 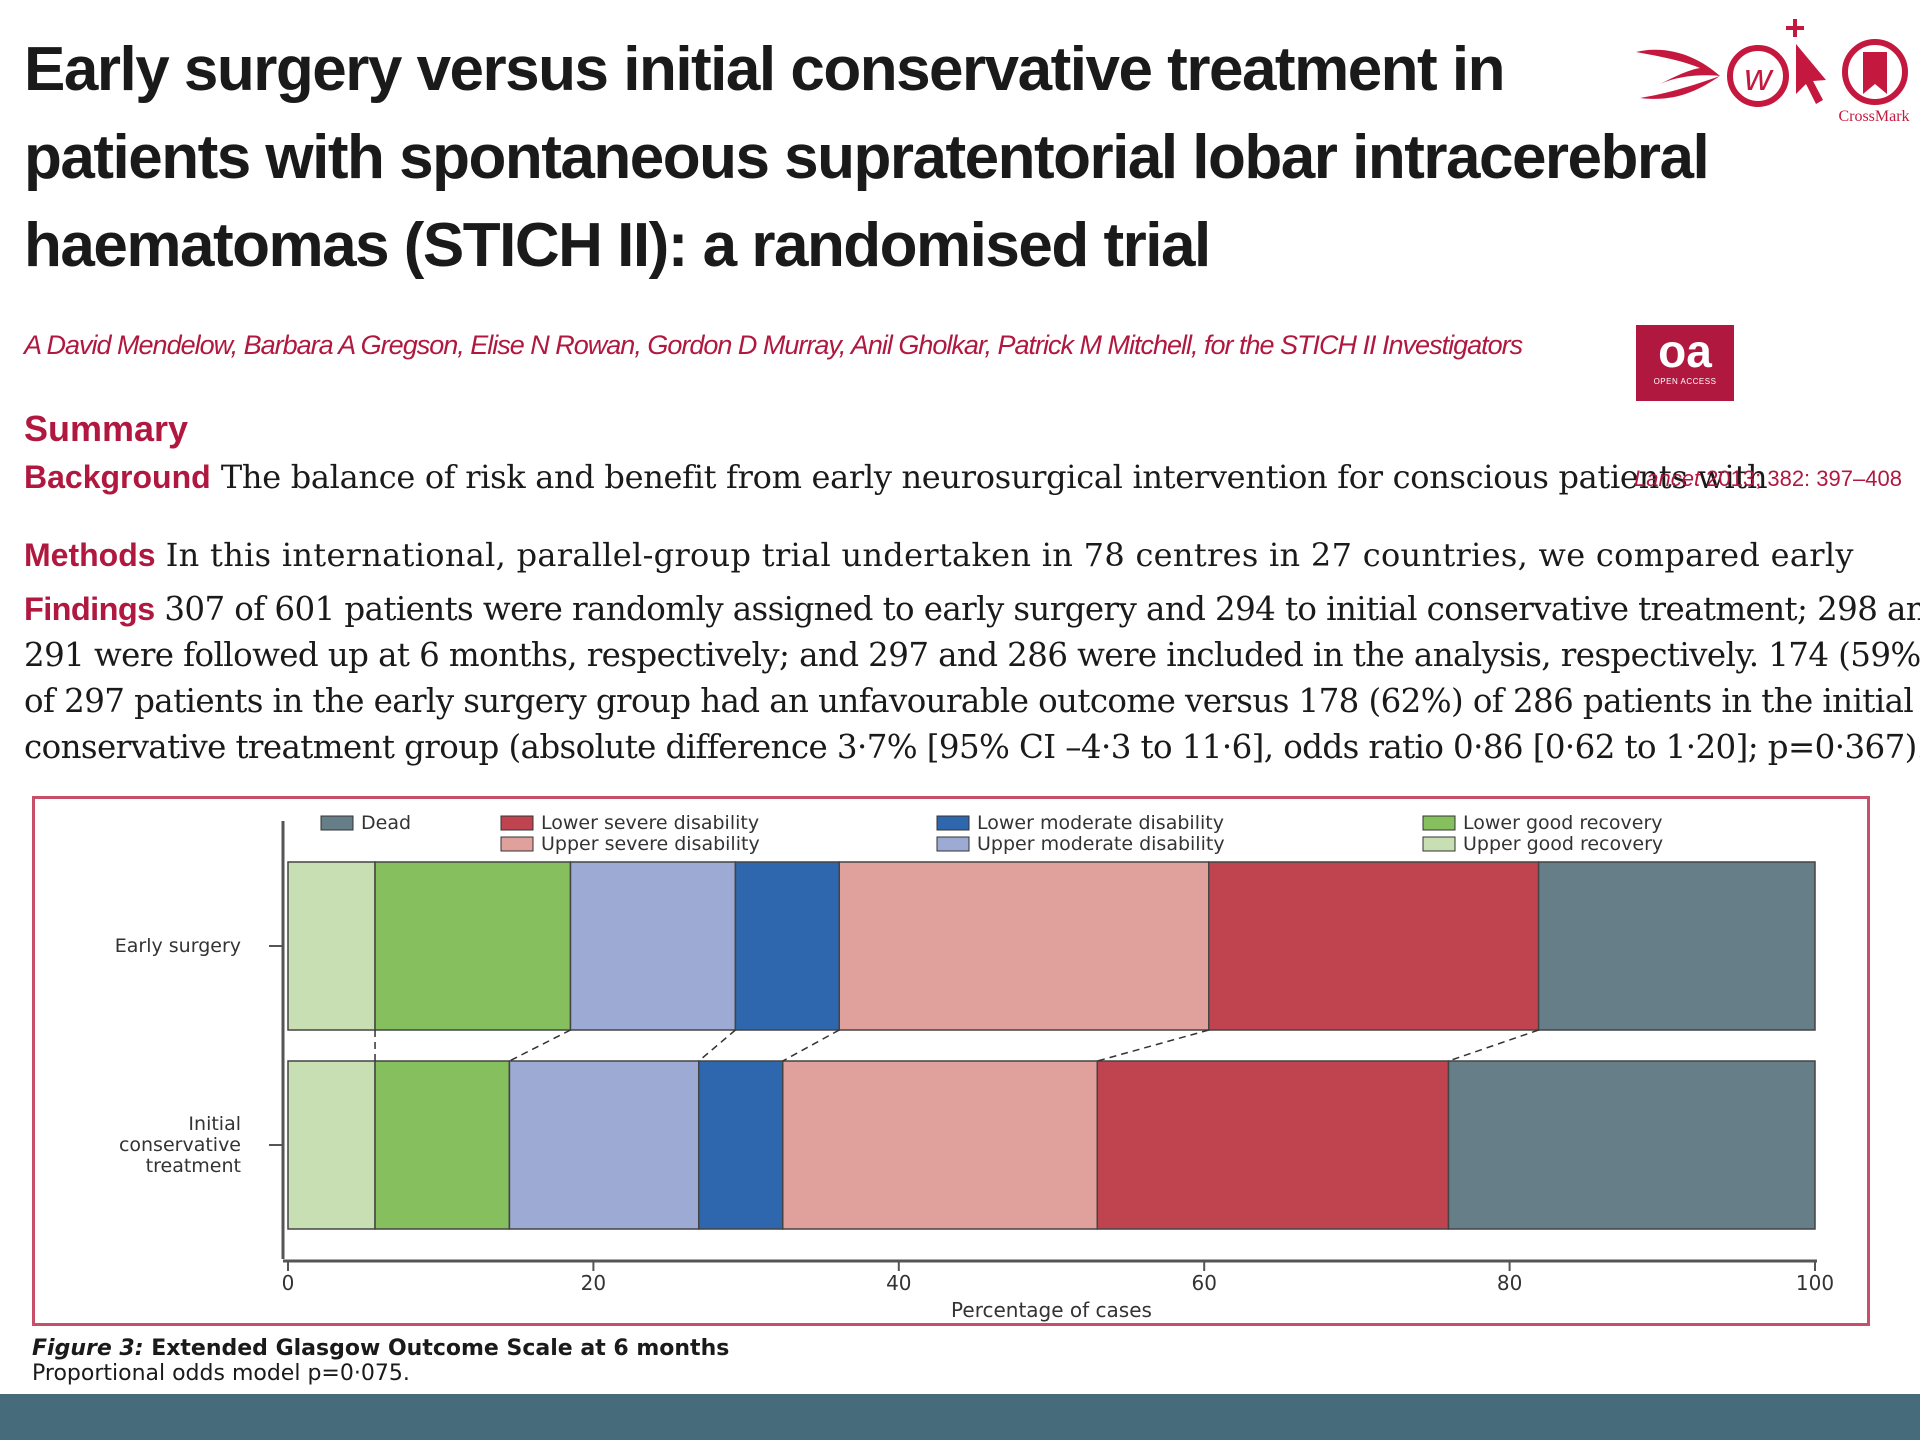 What do you see at coordinates (1100, 823) in the screenshot?
I see `legend-label: Lower moderate disability` at bounding box center [1100, 823].